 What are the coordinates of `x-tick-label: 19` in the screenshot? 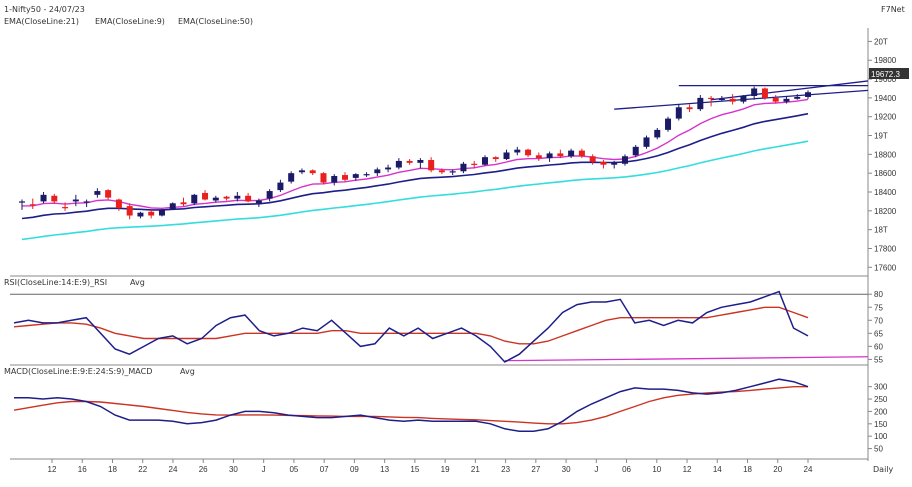 It's located at (445, 469).